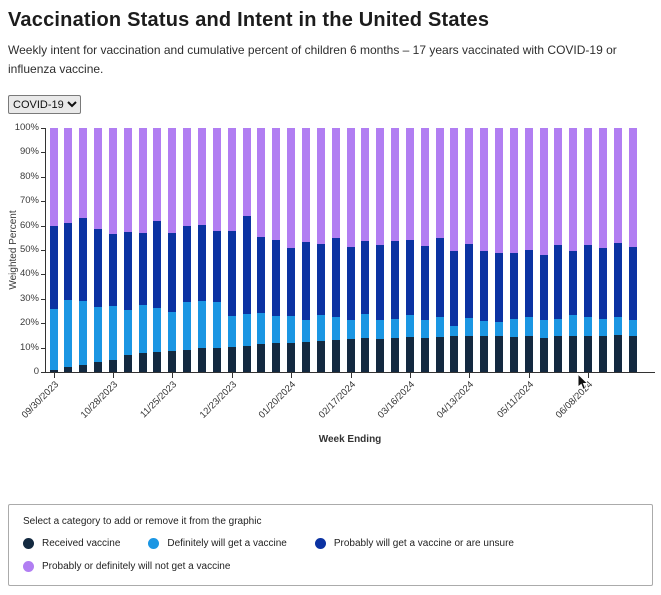 The image size is (661, 595). Describe the element at coordinates (71, 543) in the screenshot. I see `legend-item: Received vaccine` at that location.